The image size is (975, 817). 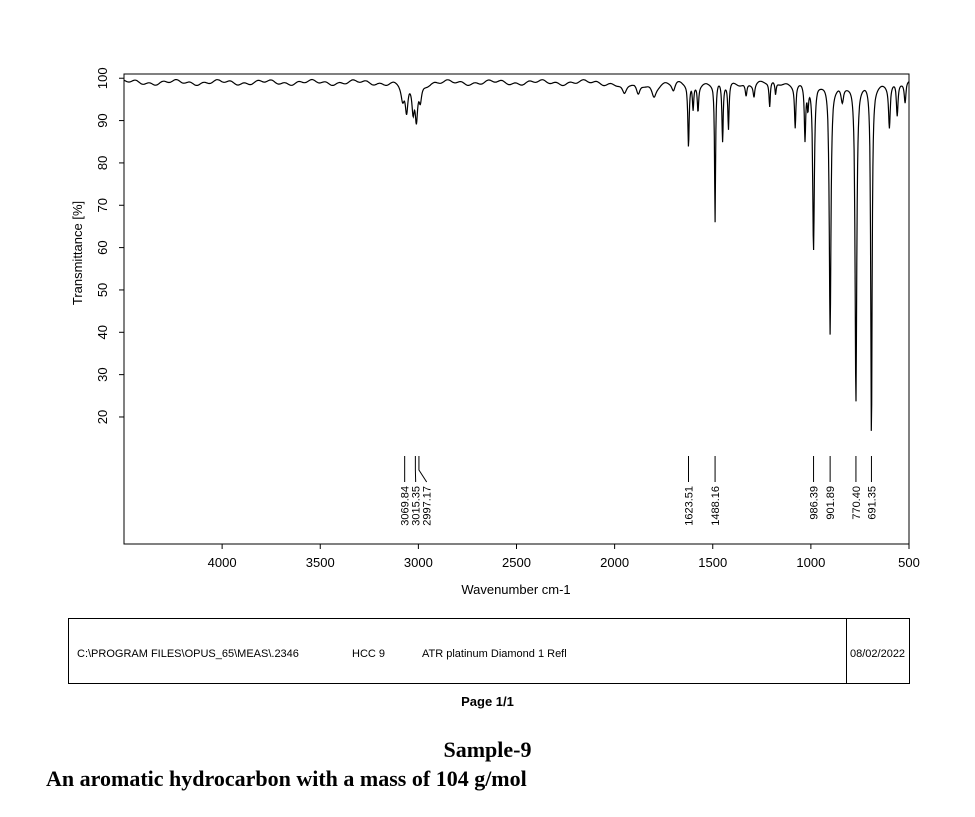 What do you see at coordinates (102, 205) in the screenshot?
I see `y-tick-label: 70` at bounding box center [102, 205].